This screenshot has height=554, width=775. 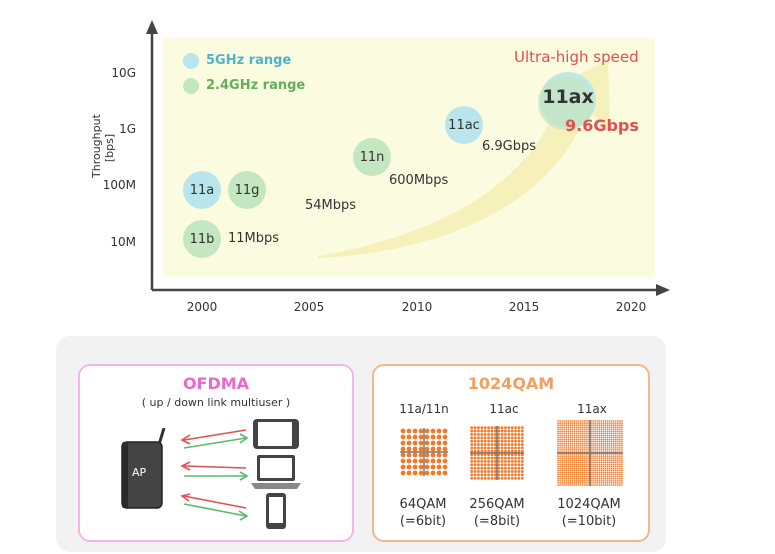 I want to click on legend-24ghz-dot, so click(x=191, y=86).